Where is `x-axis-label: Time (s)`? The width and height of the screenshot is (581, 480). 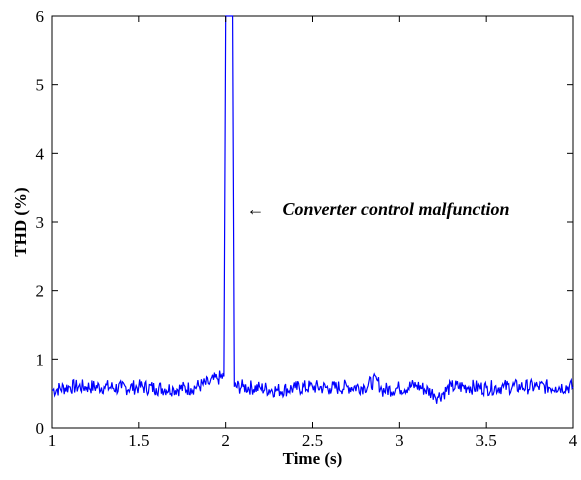 x-axis-label: Time (s) is located at coordinates (313, 458).